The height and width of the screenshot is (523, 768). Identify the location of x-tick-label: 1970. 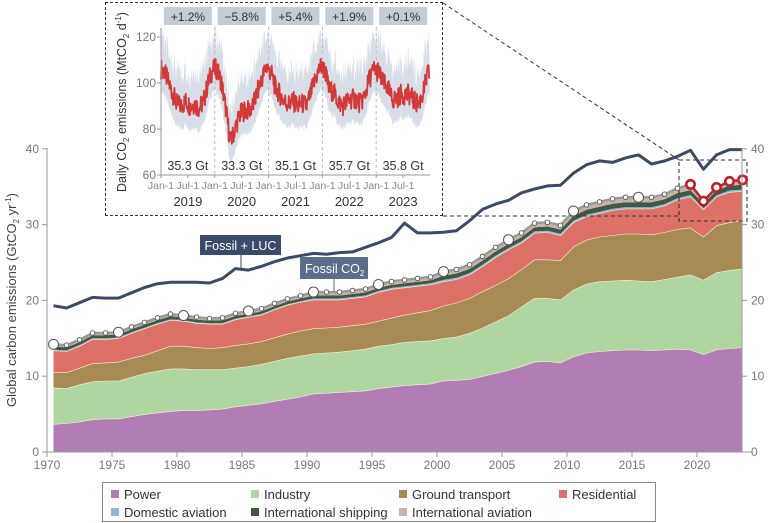
(47, 465).